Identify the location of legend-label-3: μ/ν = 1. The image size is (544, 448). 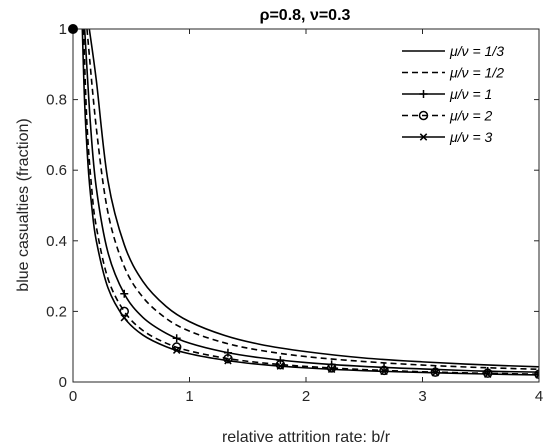
(470, 94).